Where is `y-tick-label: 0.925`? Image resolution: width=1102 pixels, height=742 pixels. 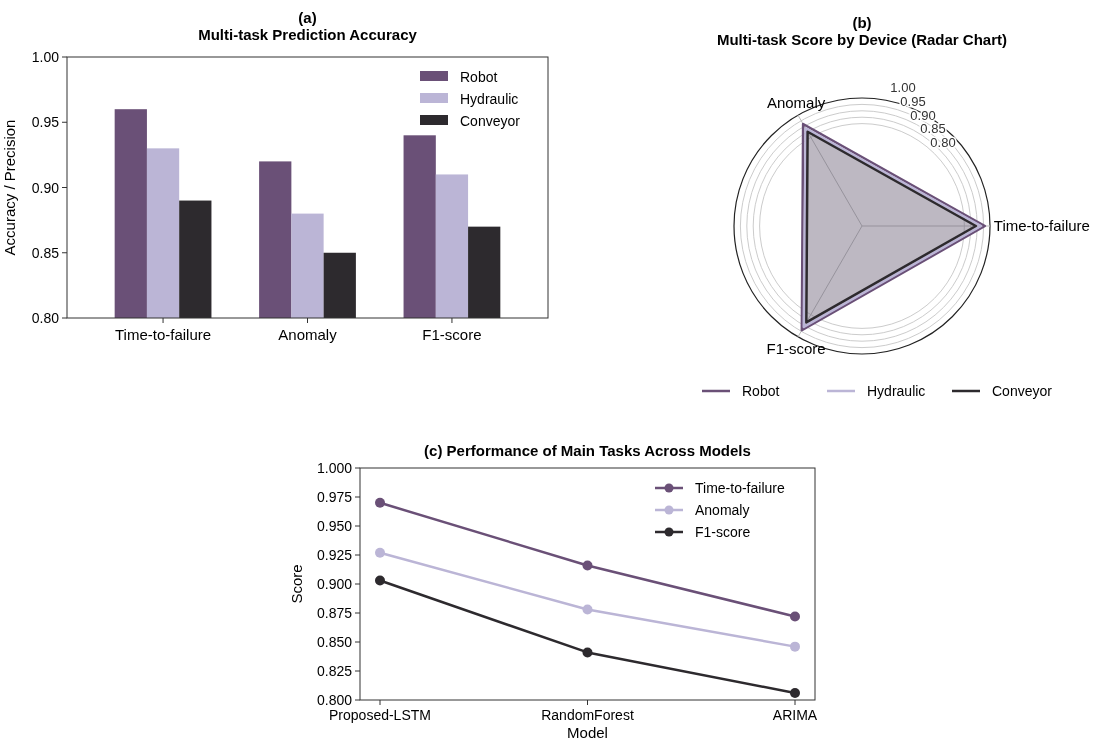
y-tick-label: 0.925 is located at coordinates (334, 555).